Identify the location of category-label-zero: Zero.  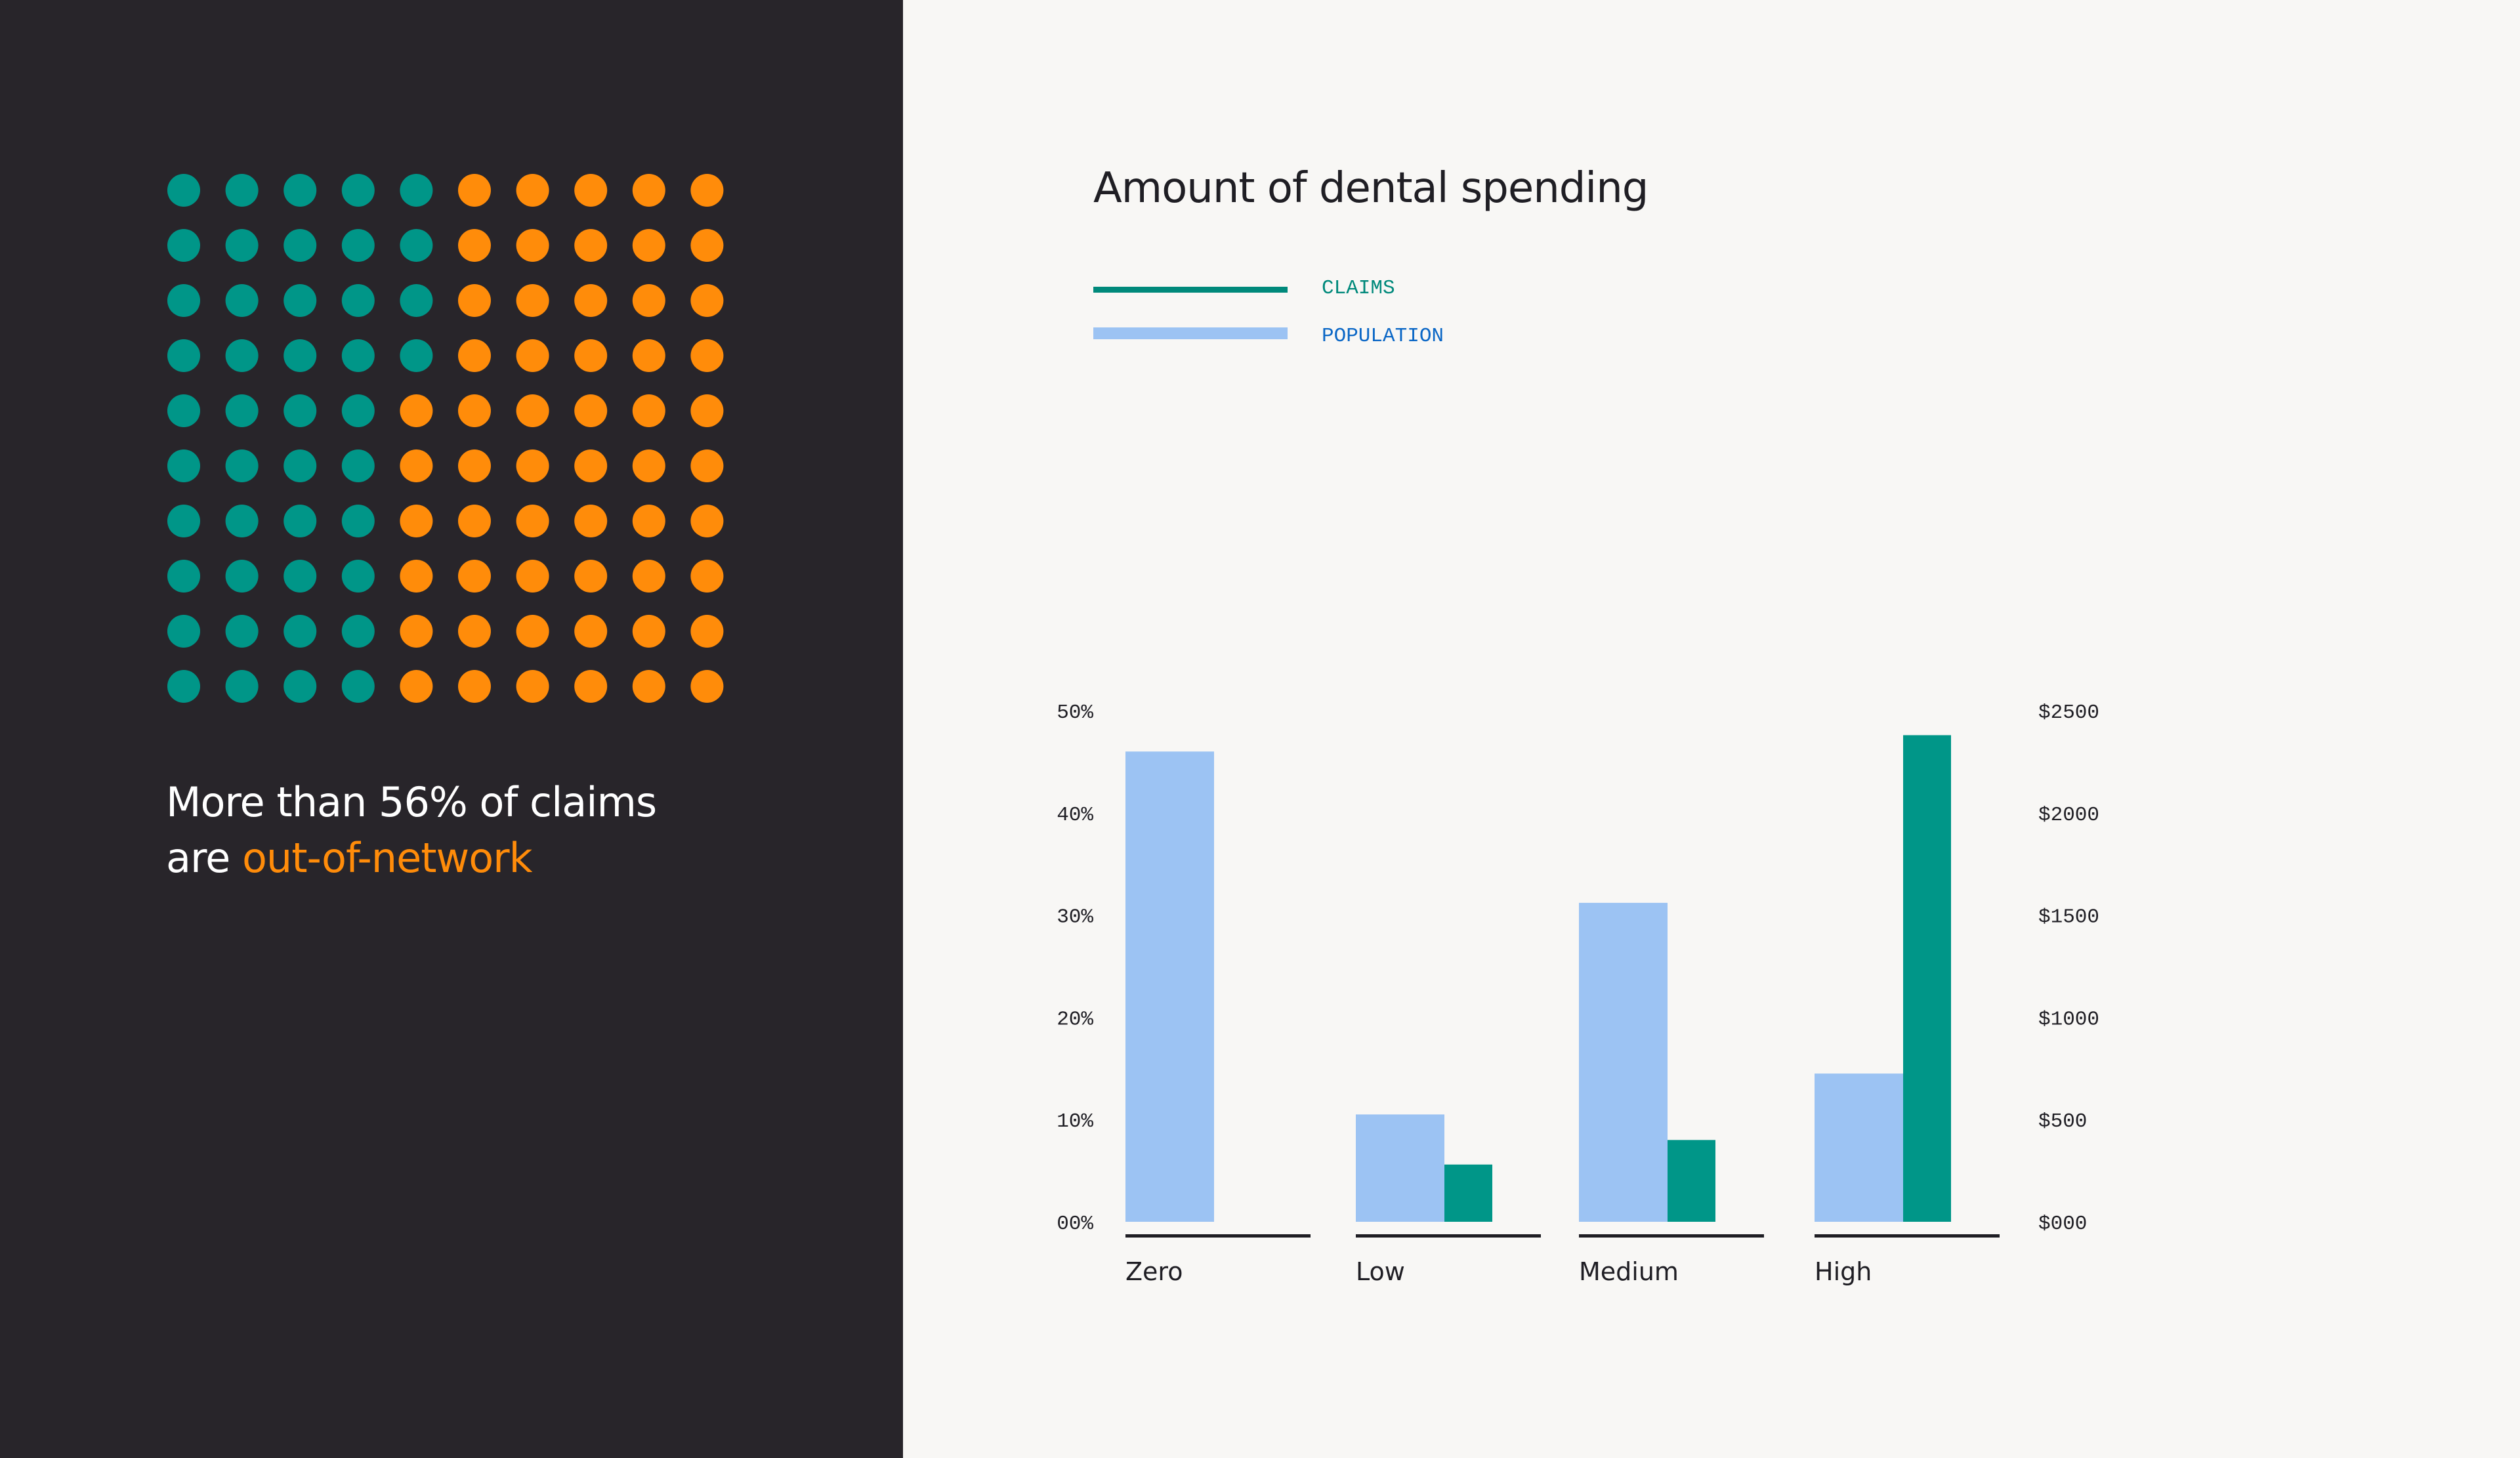
(1154, 1271).